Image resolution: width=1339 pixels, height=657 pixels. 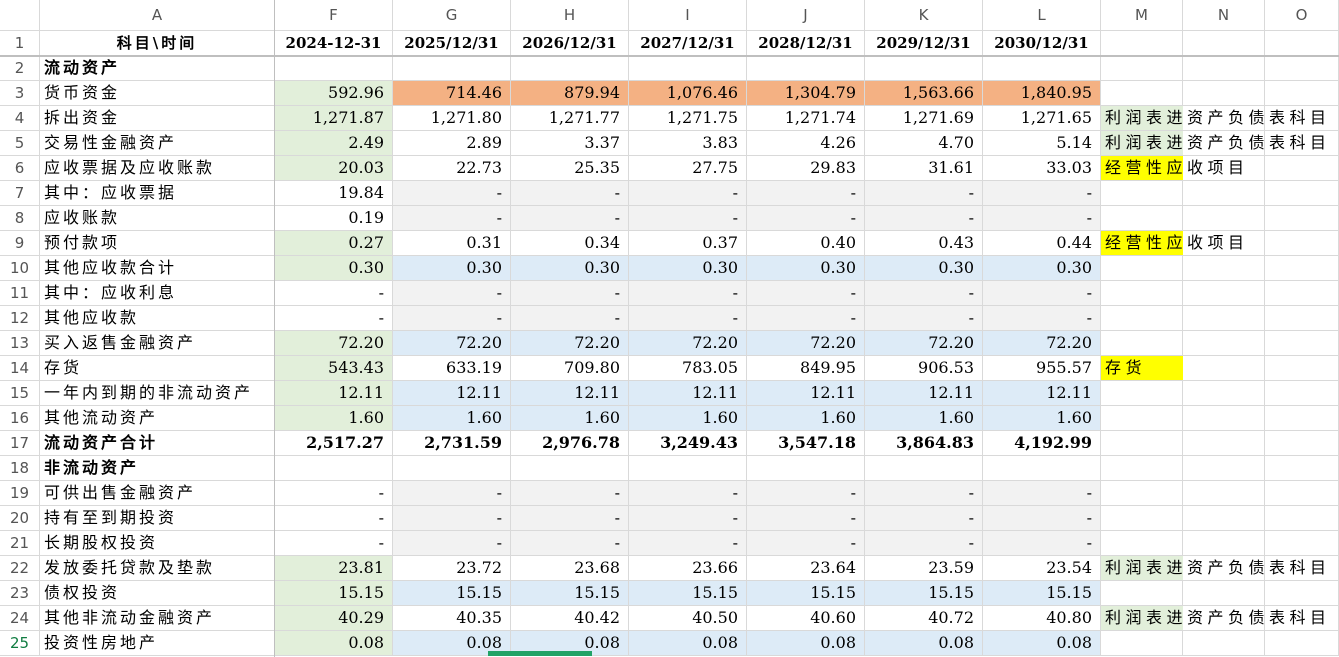 I want to click on value-cell: 1,271.75, so click(x=688, y=118).